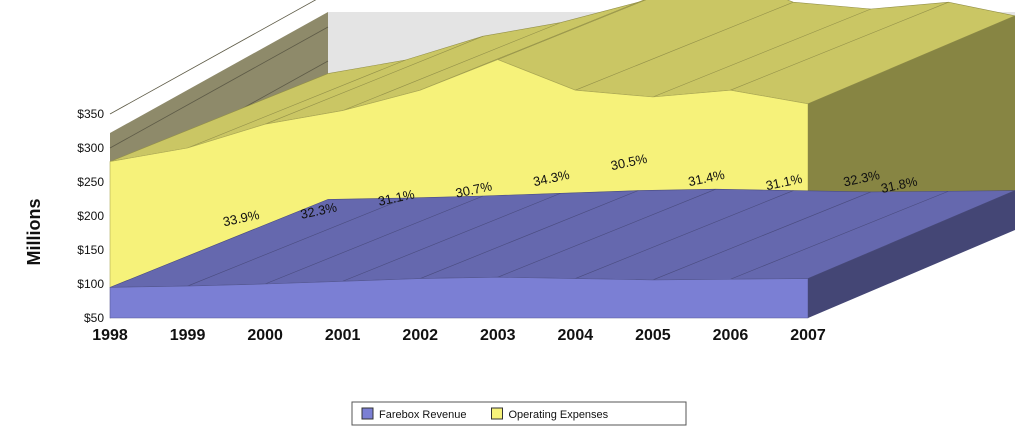 Image resolution: width=1015 pixels, height=431 pixels. I want to click on x-tick-label: 2005, so click(653, 335).